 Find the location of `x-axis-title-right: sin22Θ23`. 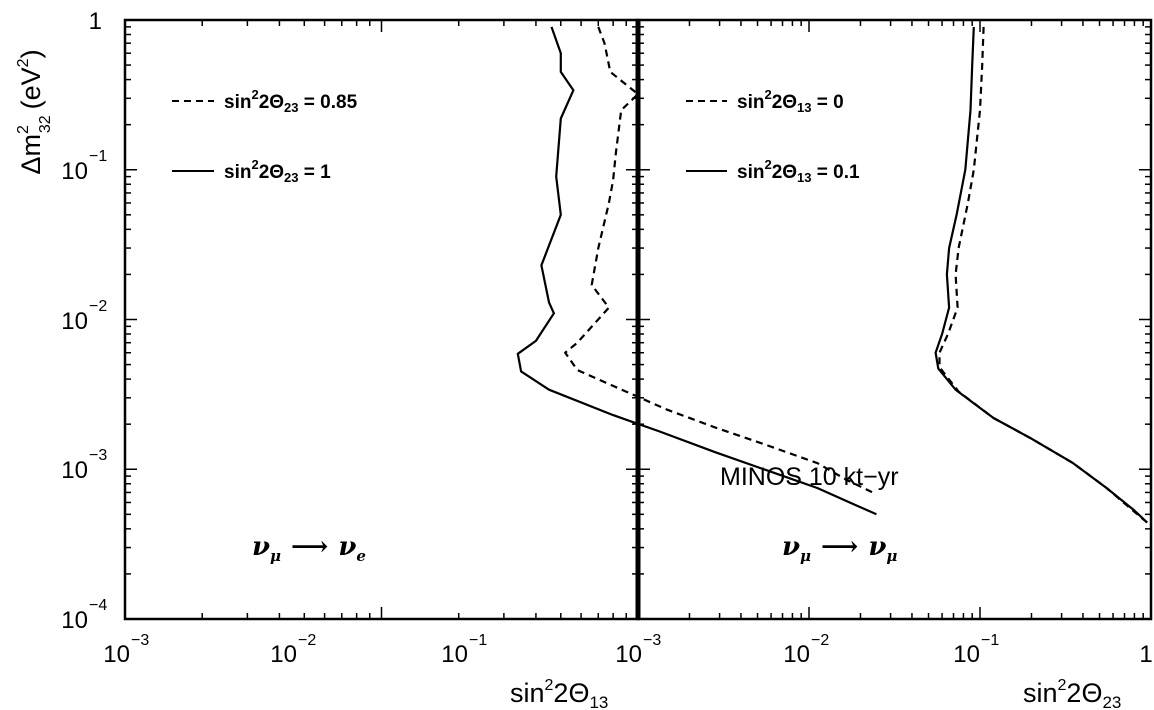

x-axis-title-right: sin22Θ23 is located at coordinates (1072, 693).